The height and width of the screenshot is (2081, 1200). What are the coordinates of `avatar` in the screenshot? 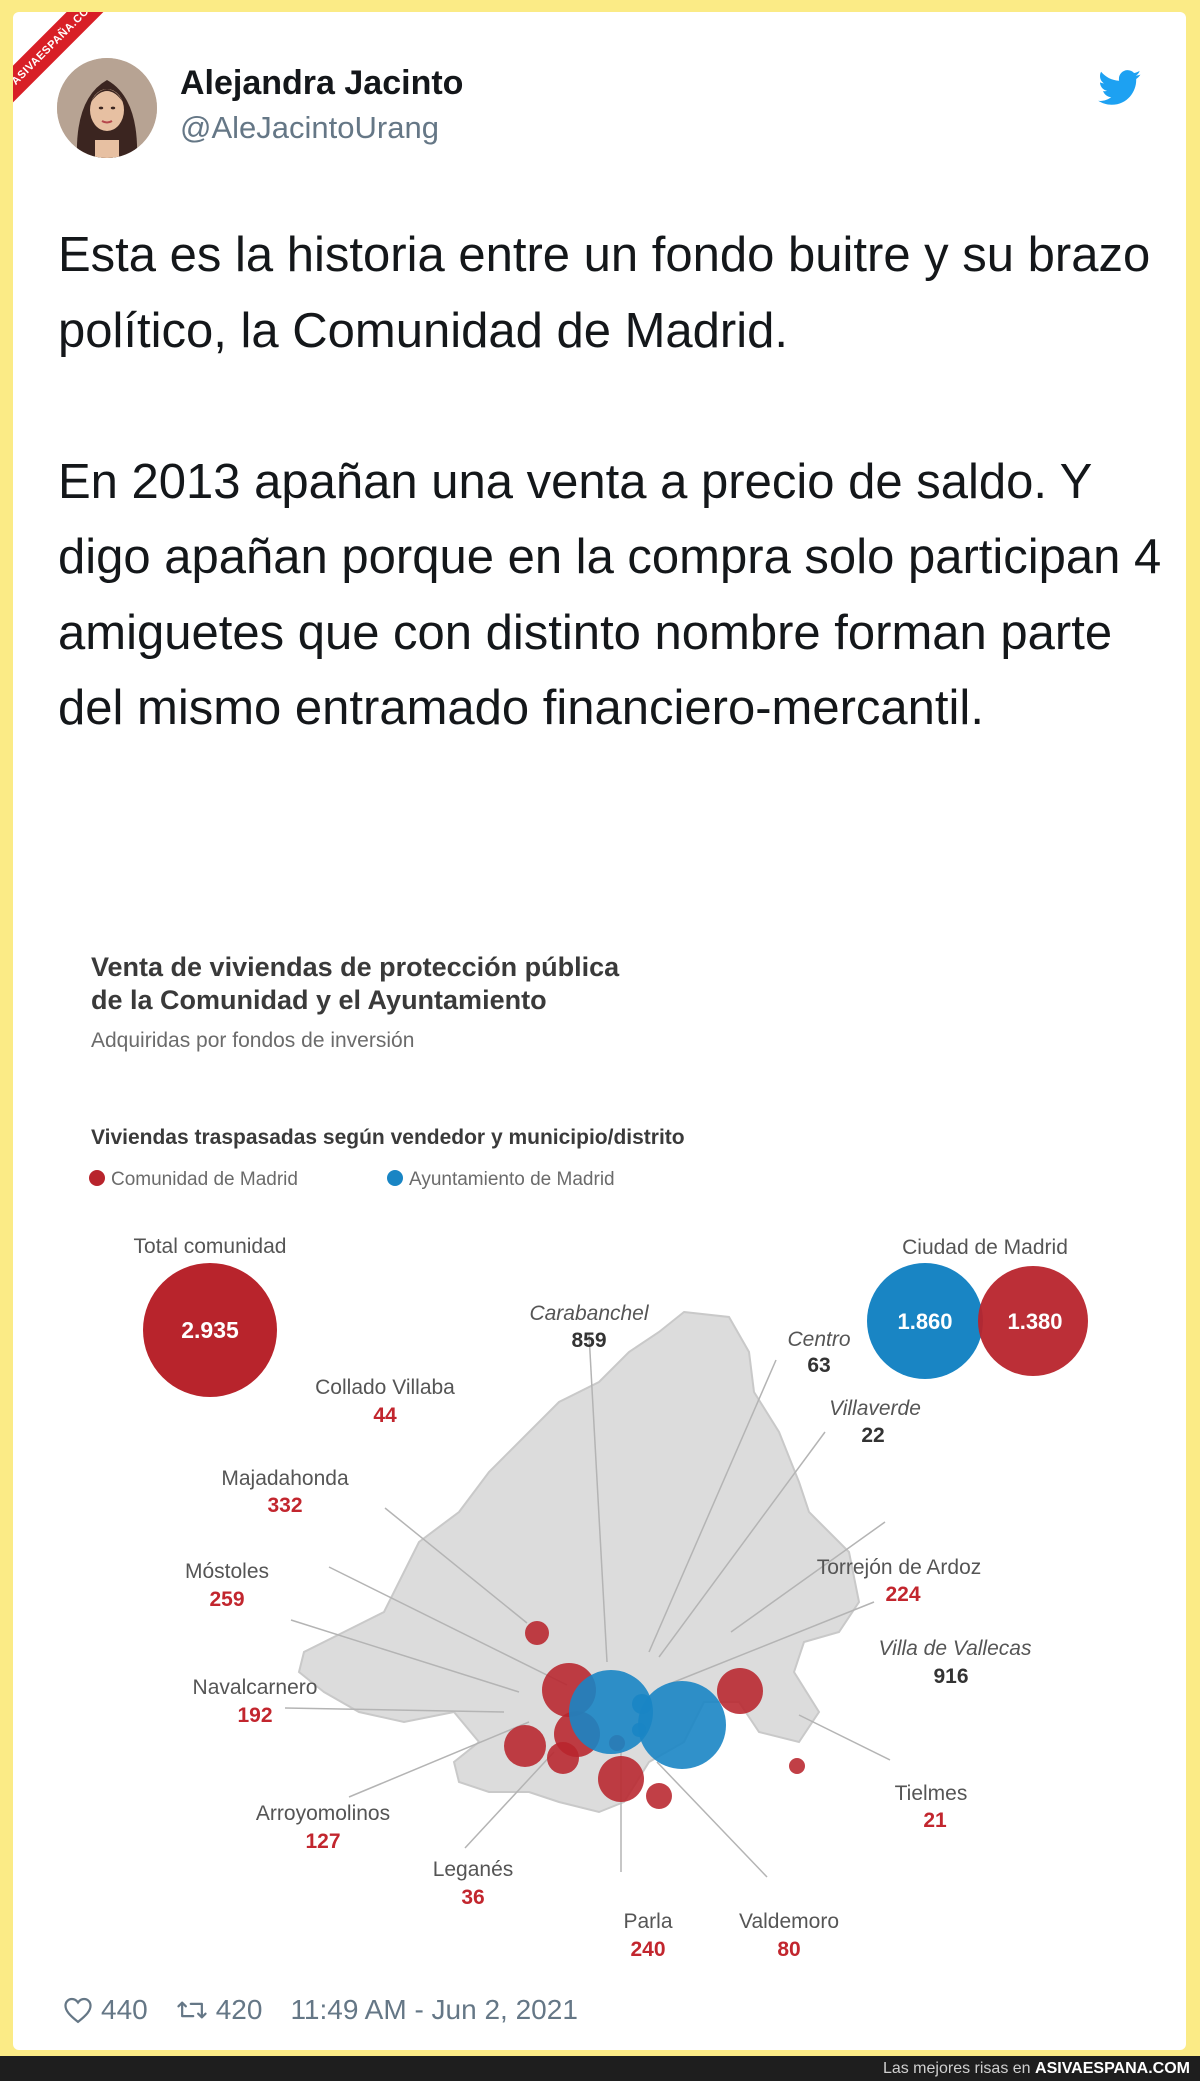 It's located at (107, 108).